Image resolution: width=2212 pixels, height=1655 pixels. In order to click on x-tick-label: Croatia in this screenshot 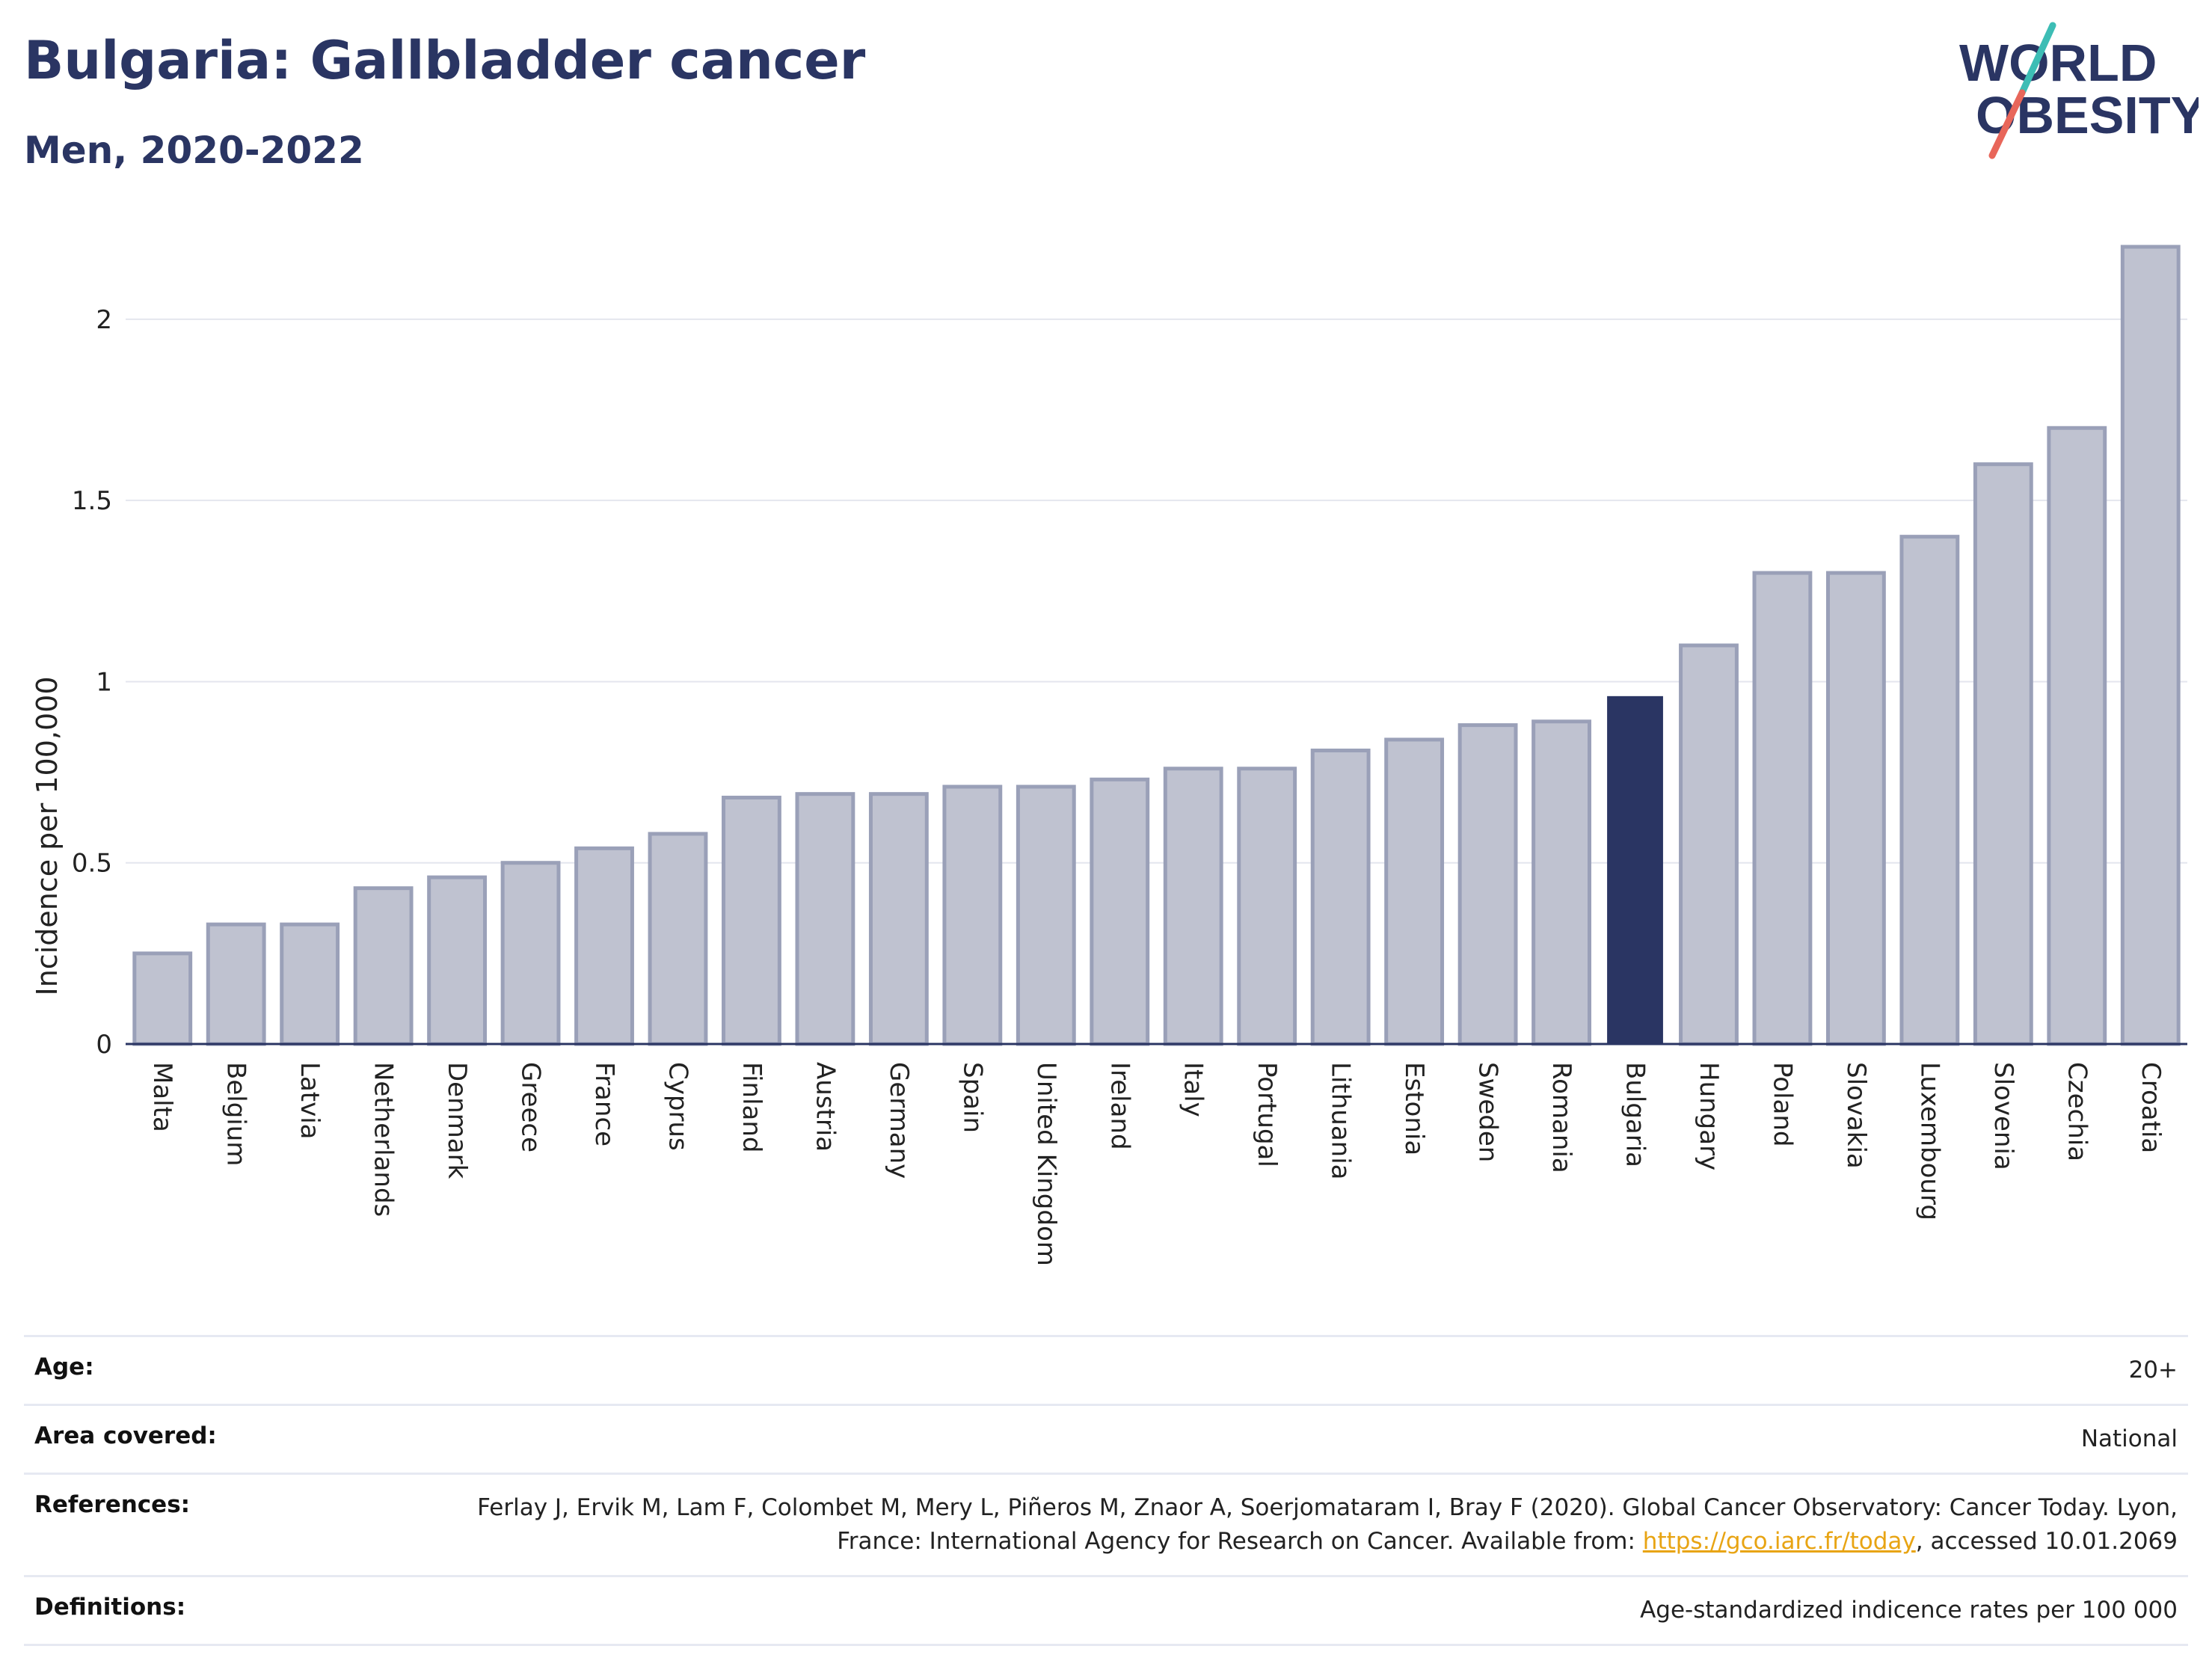, I will do `click(2151, 1107)`.